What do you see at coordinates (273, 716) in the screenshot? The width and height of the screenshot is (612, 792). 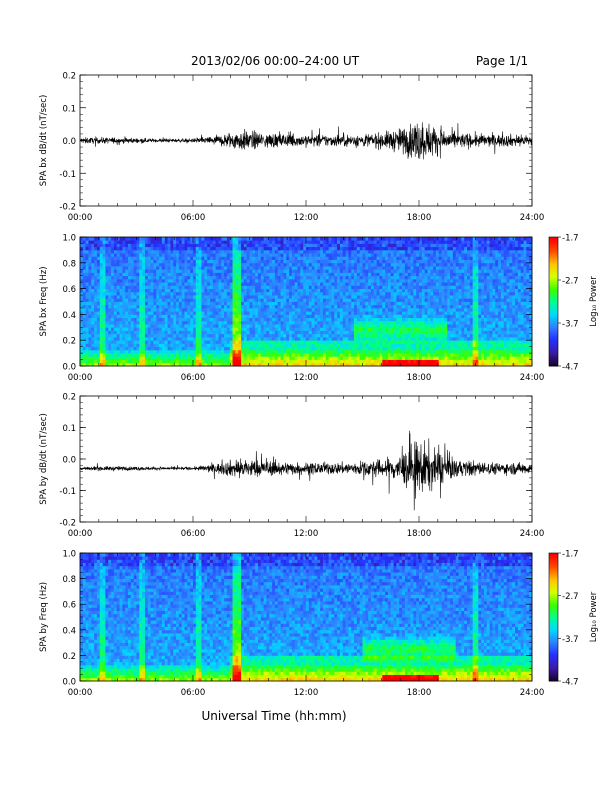 I see `x-axis-label: Universal Time (hh:mm)` at bounding box center [273, 716].